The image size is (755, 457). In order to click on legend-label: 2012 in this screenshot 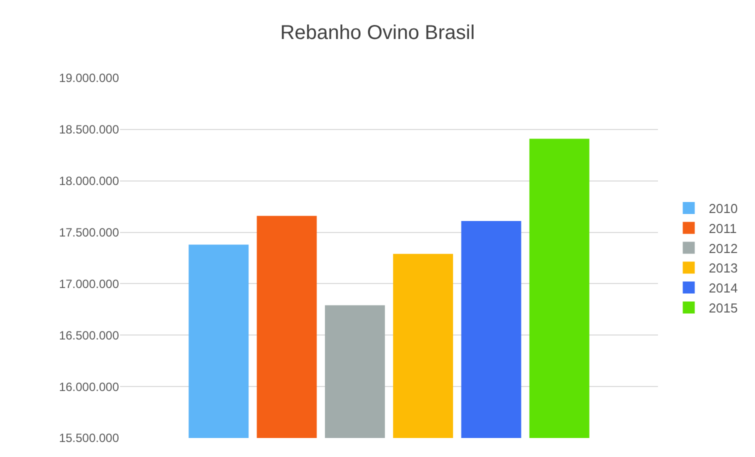, I will do `click(723, 248)`.